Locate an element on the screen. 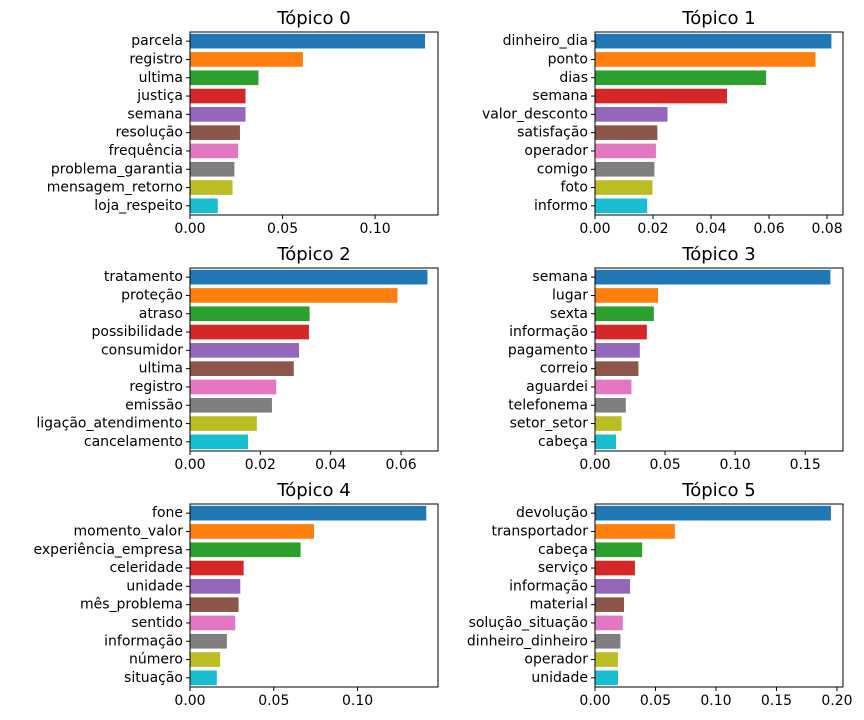 The width and height of the screenshot is (864, 720). topic-5-xtick-label-3: 0.15 is located at coordinates (776, 701).